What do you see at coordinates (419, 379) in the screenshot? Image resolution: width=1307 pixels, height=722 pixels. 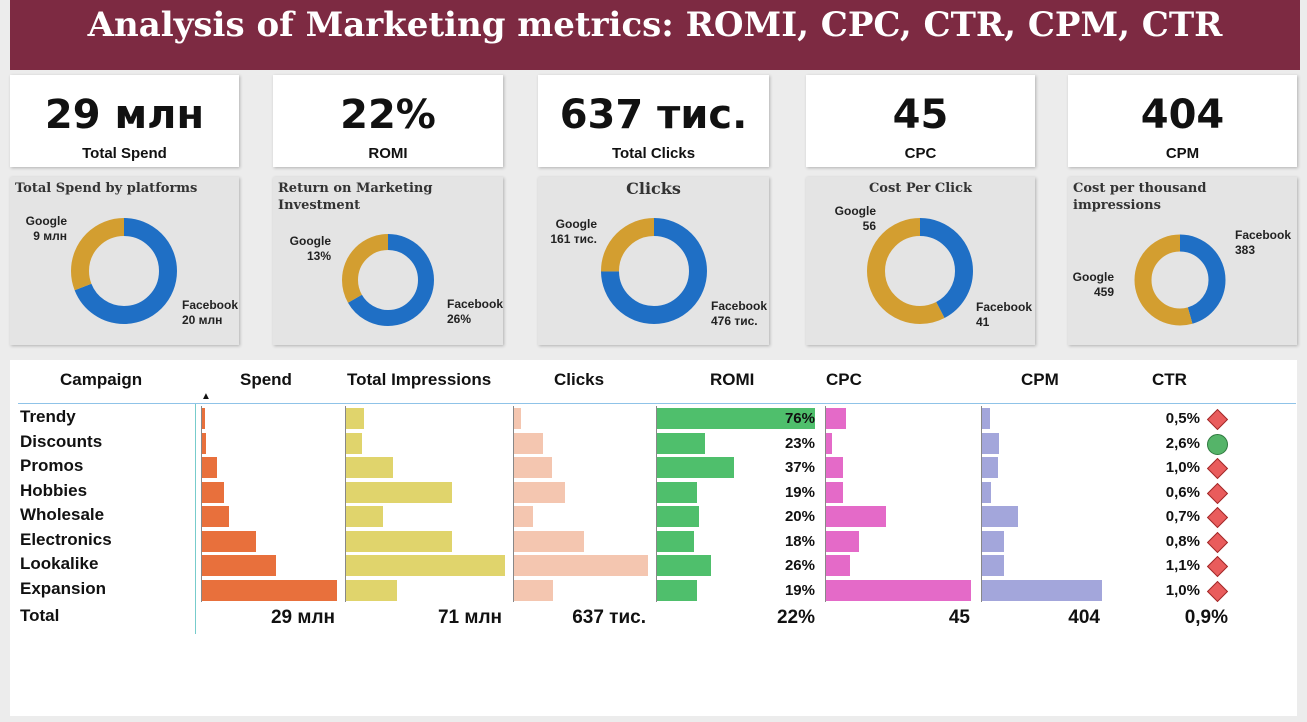 I see `header-impressions: Total Impressions` at bounding box center [419, 379].